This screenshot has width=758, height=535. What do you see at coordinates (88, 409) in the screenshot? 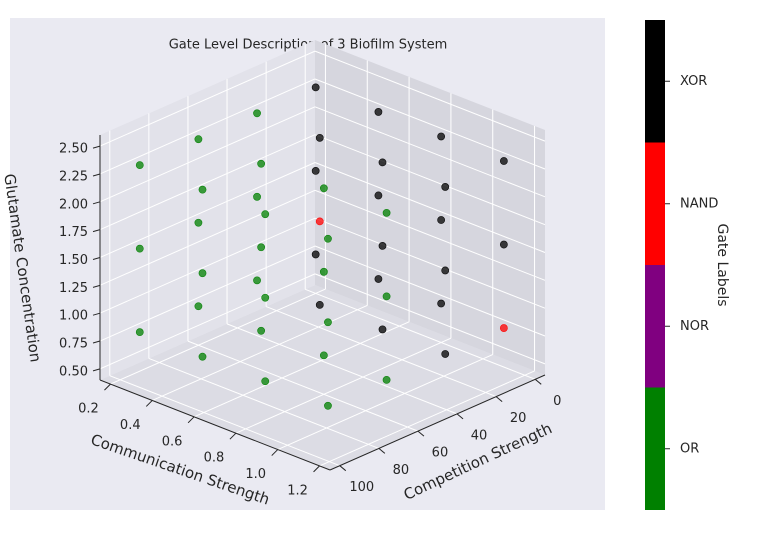
I see `x-tick-label: 0.2` at bounding box center [88, 409].